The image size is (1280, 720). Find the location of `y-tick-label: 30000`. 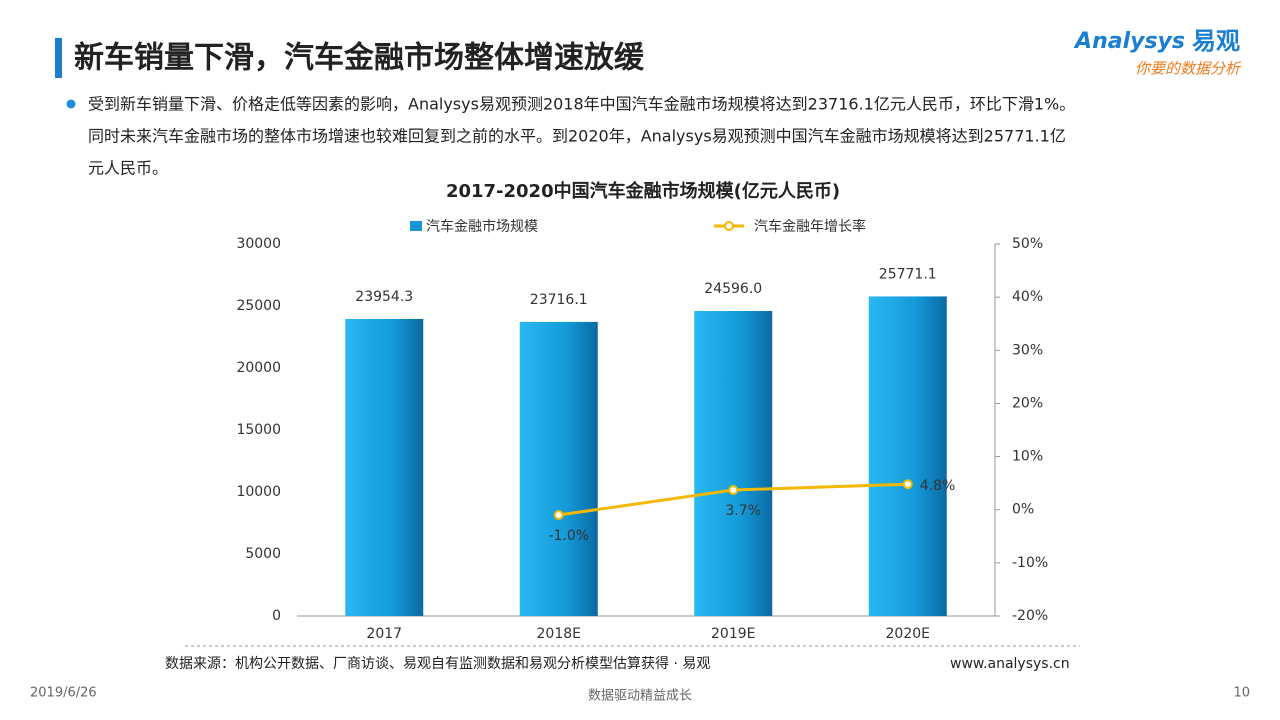

y-tick-label: 30000 is located at coordinates (258, 244).